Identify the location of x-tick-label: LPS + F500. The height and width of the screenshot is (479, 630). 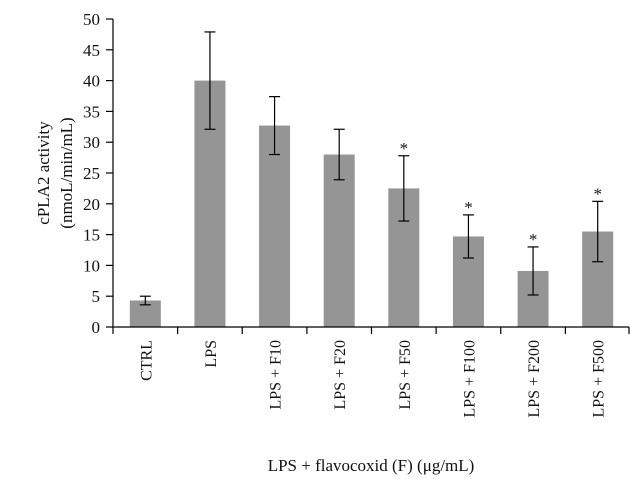
(599, 379).